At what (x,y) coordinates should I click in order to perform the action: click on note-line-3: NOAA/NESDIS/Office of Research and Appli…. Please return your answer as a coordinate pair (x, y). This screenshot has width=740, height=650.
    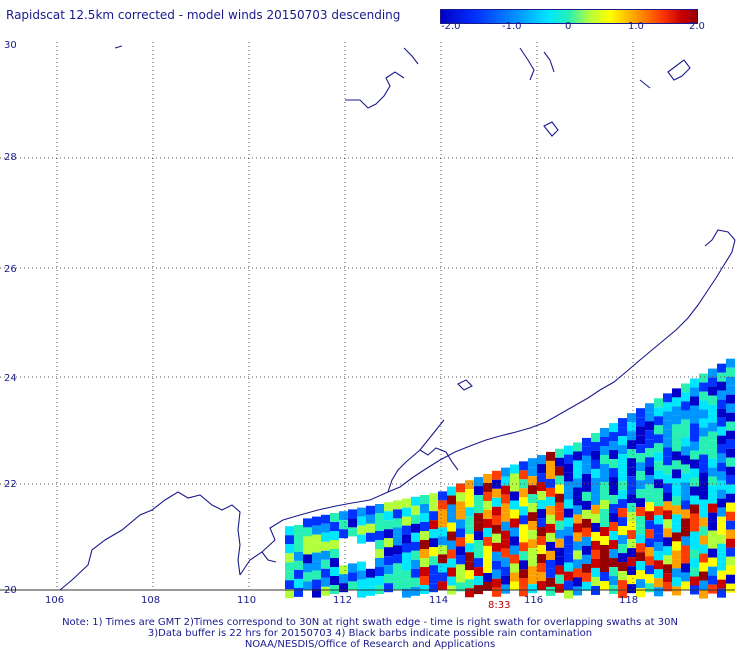
    Looking at the image, I should click on (370, 644).